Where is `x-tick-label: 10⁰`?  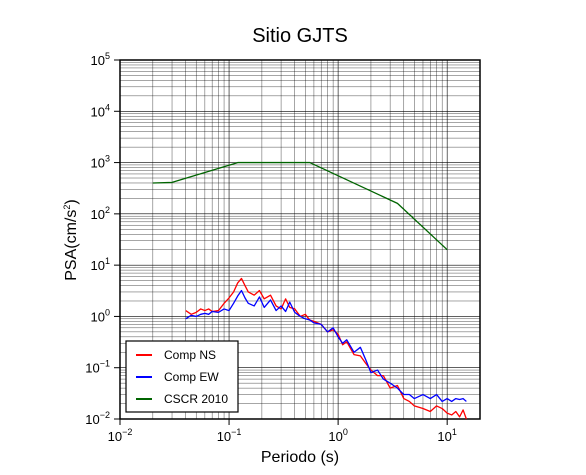 x-tick-label: 10⁰ is located at coordinates (337, 435).